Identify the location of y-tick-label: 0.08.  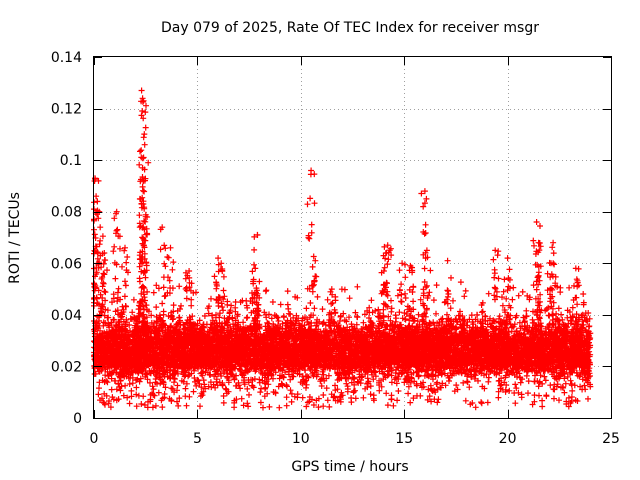
(66, 213).